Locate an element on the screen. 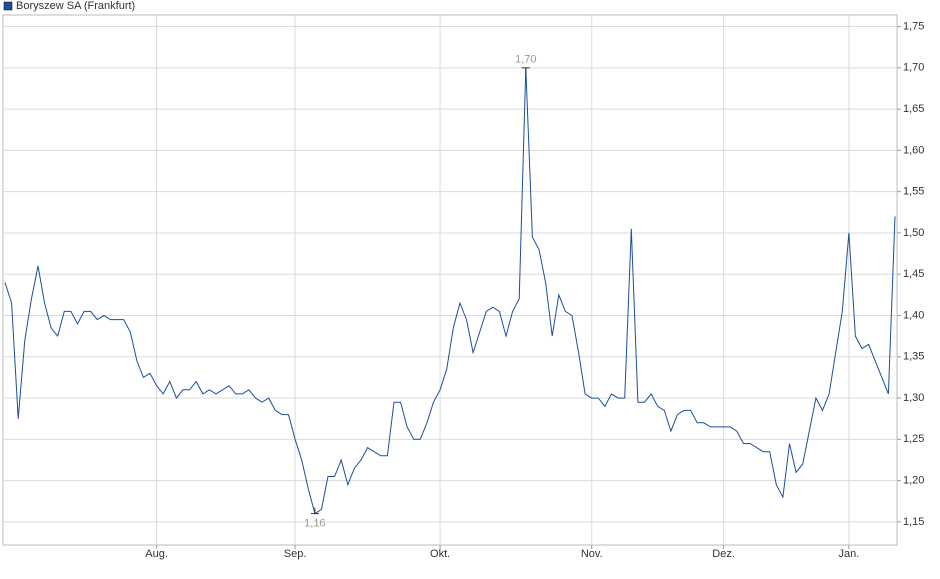  y-tick-label: 1,25 is located at coordinates (913, 439).